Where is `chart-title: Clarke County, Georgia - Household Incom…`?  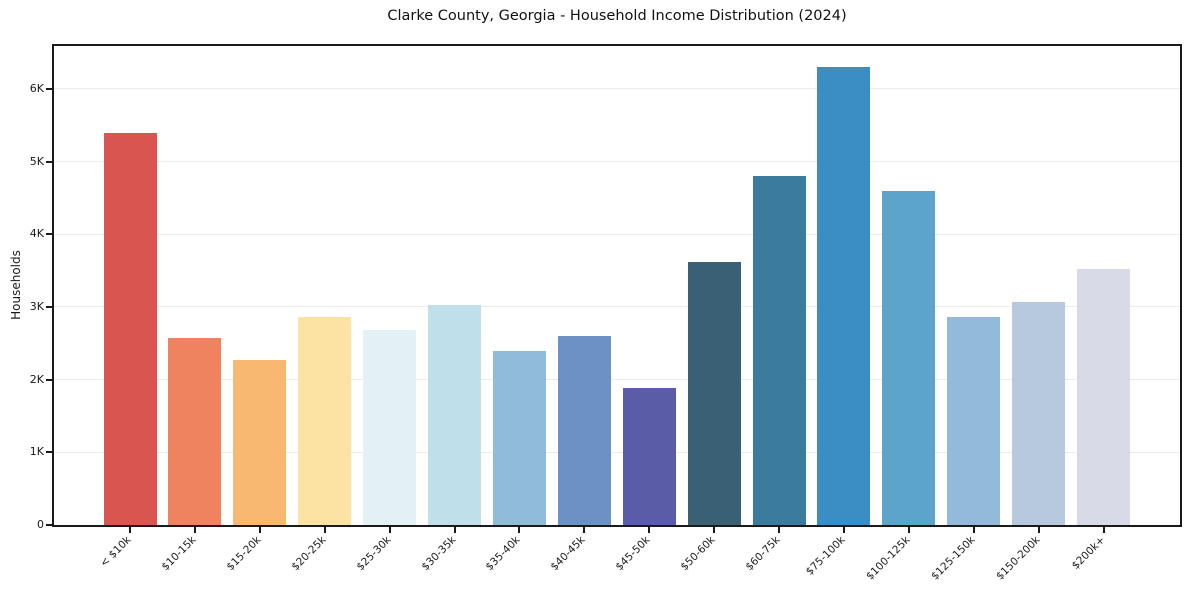
chart-title: Clarke County, Georgia - Household Incom… is located at coordinates (617, 16).